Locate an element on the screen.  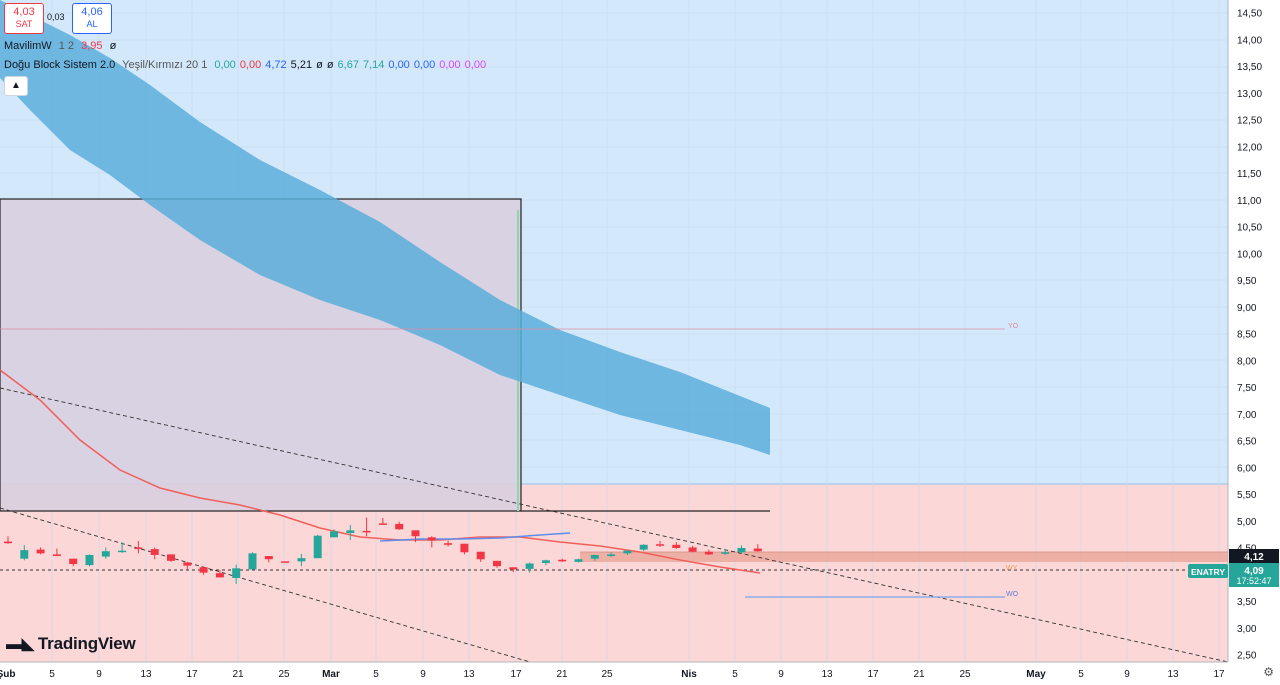
current-marker-bg is located at coordinates (1254, 556).